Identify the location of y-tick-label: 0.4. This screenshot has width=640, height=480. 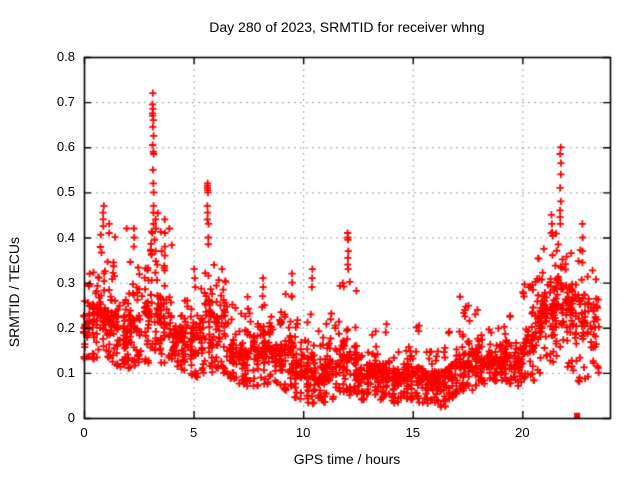
(65, 237).